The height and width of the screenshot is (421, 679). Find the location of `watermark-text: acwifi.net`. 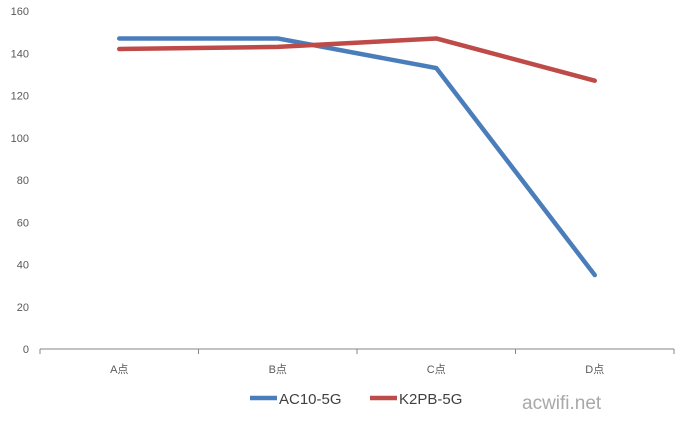

watermark-text: acwifi.net is located at coordinates (562, 403).